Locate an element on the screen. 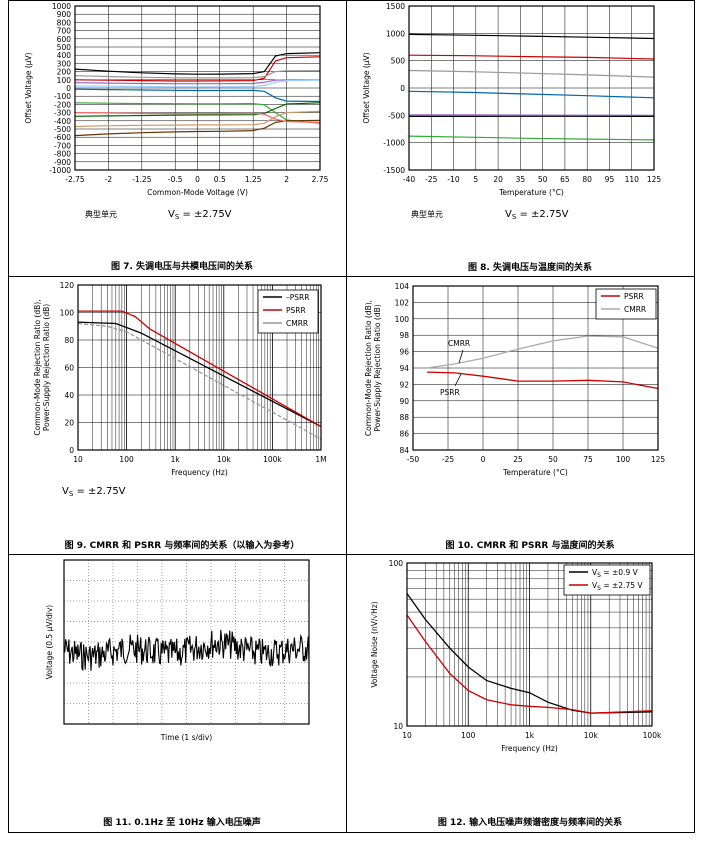 The image size is (701, 851). legend-label: VS = ±2.75 V is located at coordinates (617, 586).